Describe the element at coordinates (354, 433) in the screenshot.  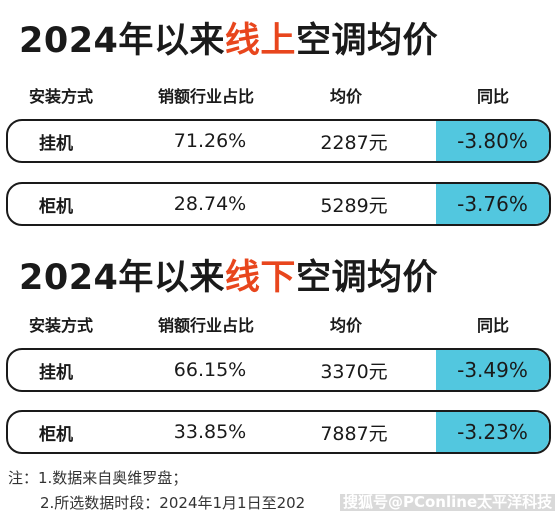
I see `row-price: 7887元` at that location.